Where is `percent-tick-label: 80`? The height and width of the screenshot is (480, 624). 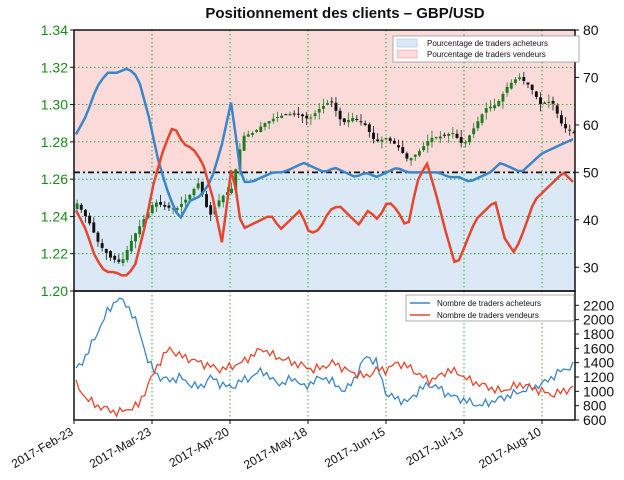 percent-tick-label: 80 is located at coordinates (591, 30).